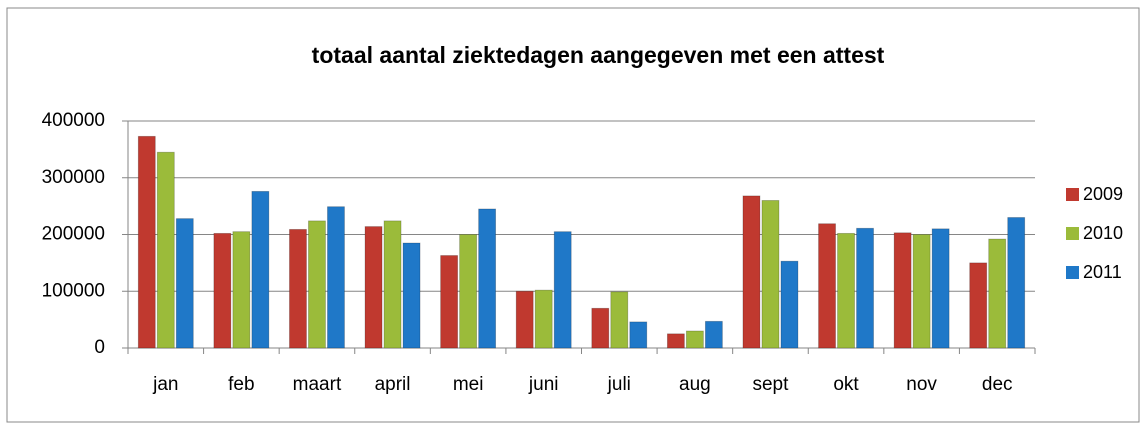  I want to click on legend-label: 2010, so click(1103, 233).